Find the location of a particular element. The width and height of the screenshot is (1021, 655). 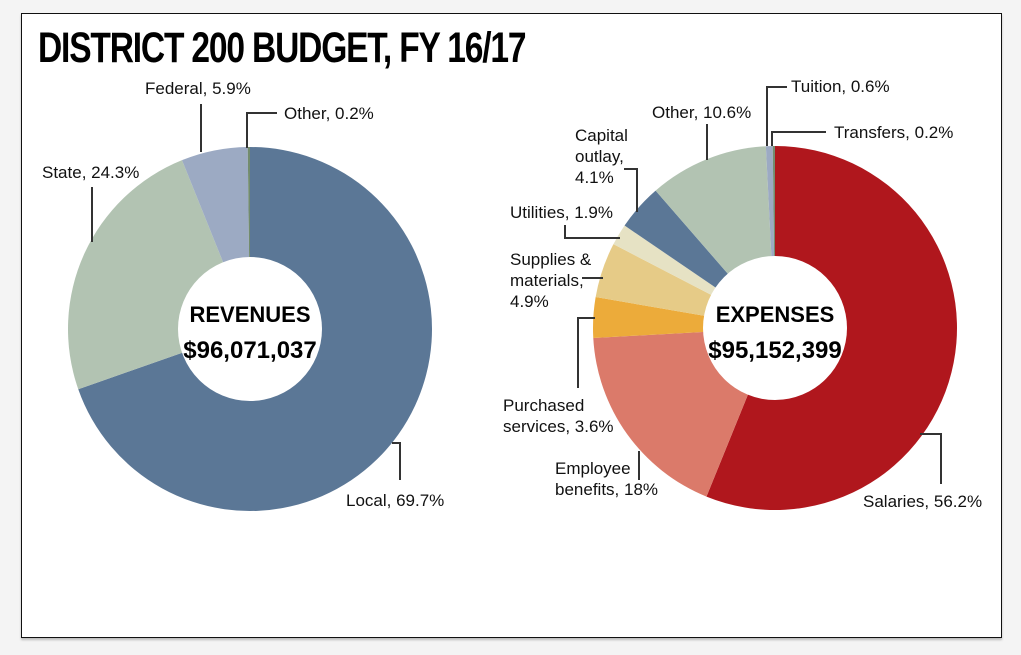

label-exp-supplies-2: materials, is located at coordinates (547, 280).